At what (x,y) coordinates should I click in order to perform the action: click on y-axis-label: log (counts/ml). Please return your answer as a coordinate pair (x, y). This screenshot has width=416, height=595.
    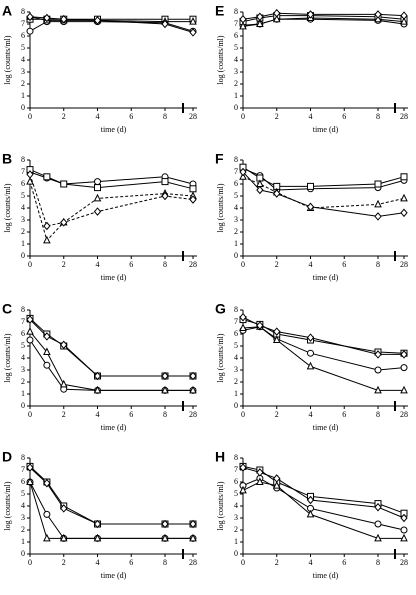
    Looking at the image, I should click on (220, 505).